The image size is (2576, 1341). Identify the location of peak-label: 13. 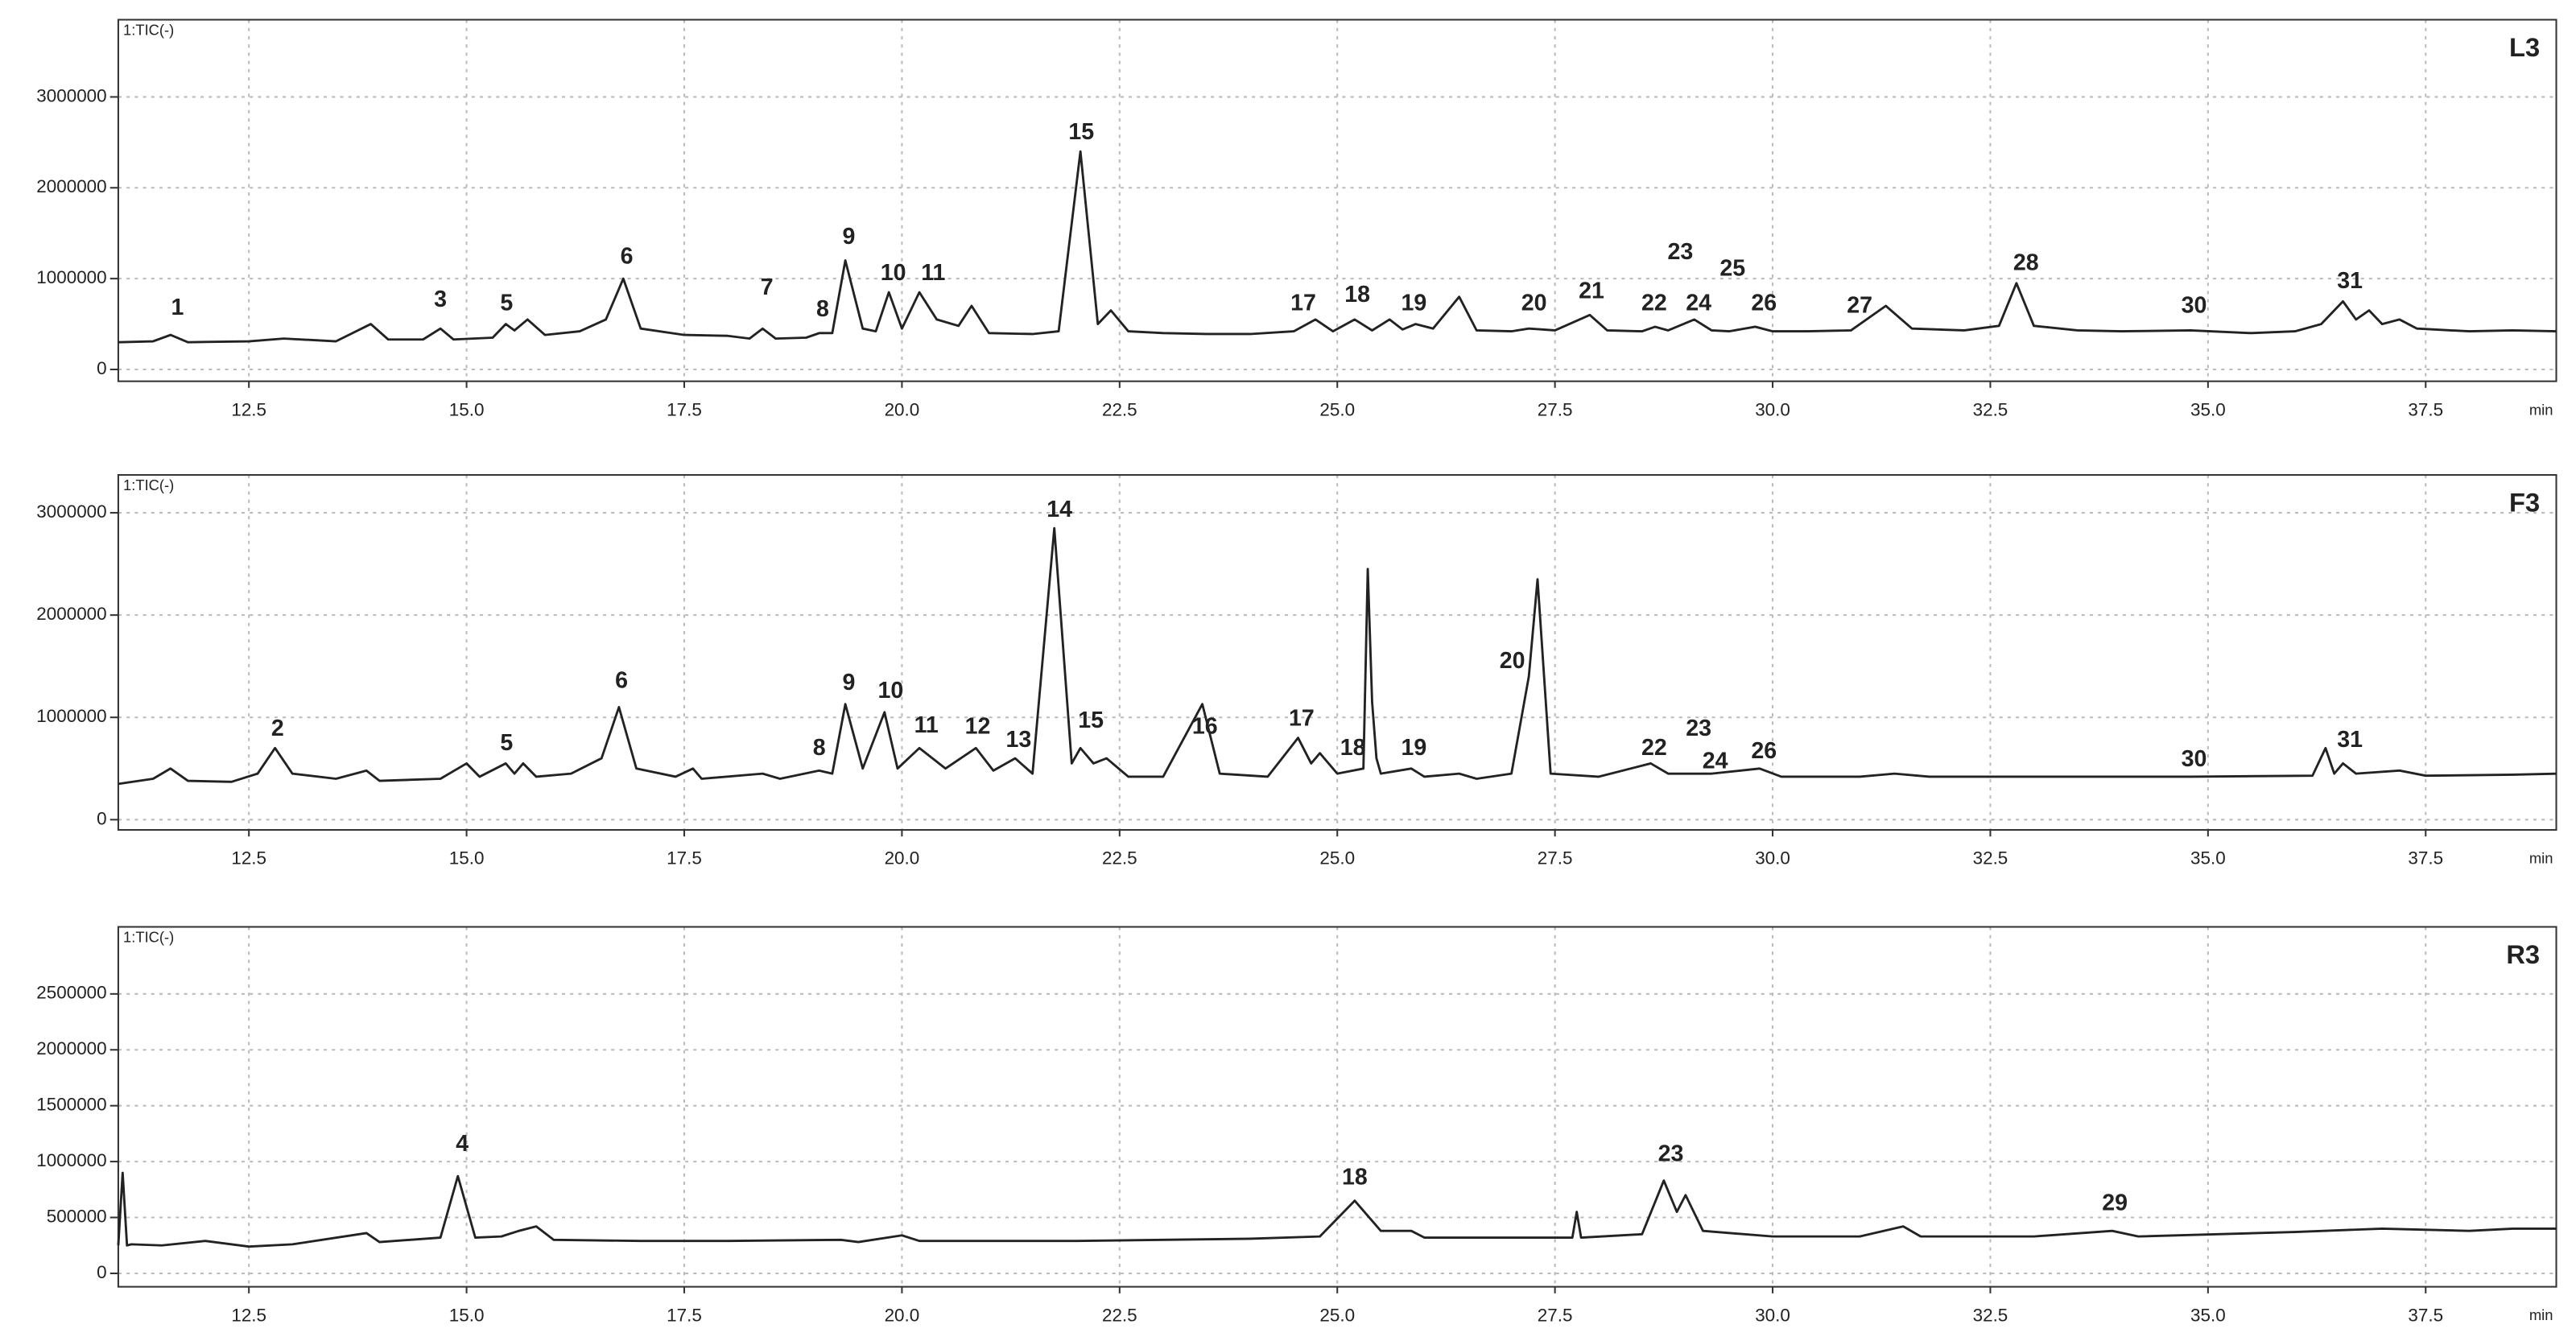
(1018, 740).